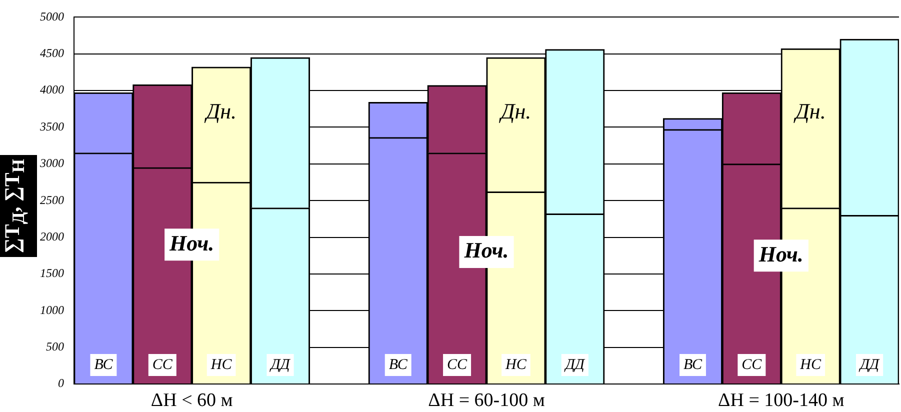 Image resolution: width=901 pixels, height=412 pixels. I want to click on y-tick-label: 1500, so click(52, 273).